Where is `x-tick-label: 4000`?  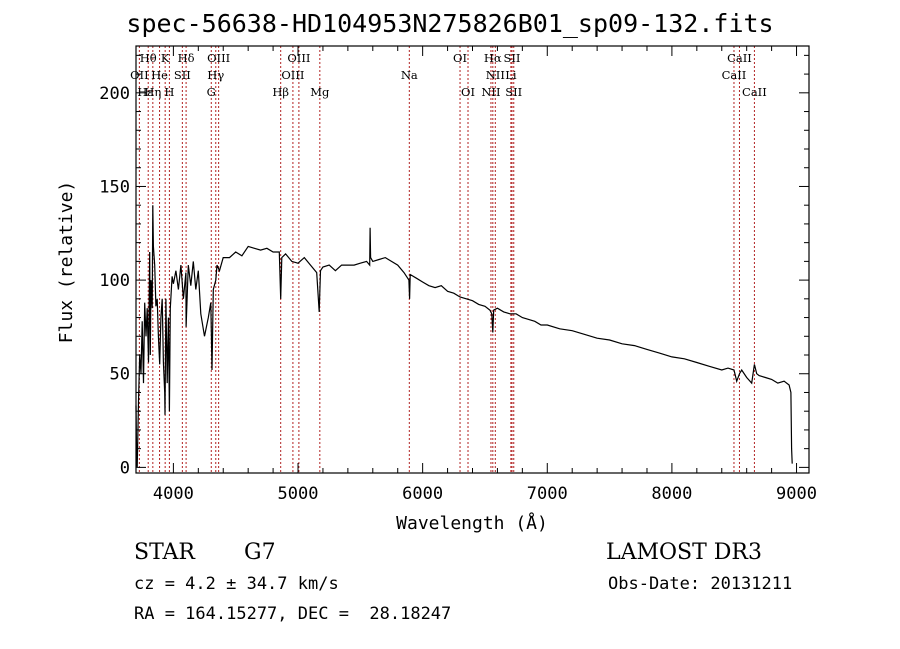 x-tick-label: 4000 is located at coordinates (173, 494).